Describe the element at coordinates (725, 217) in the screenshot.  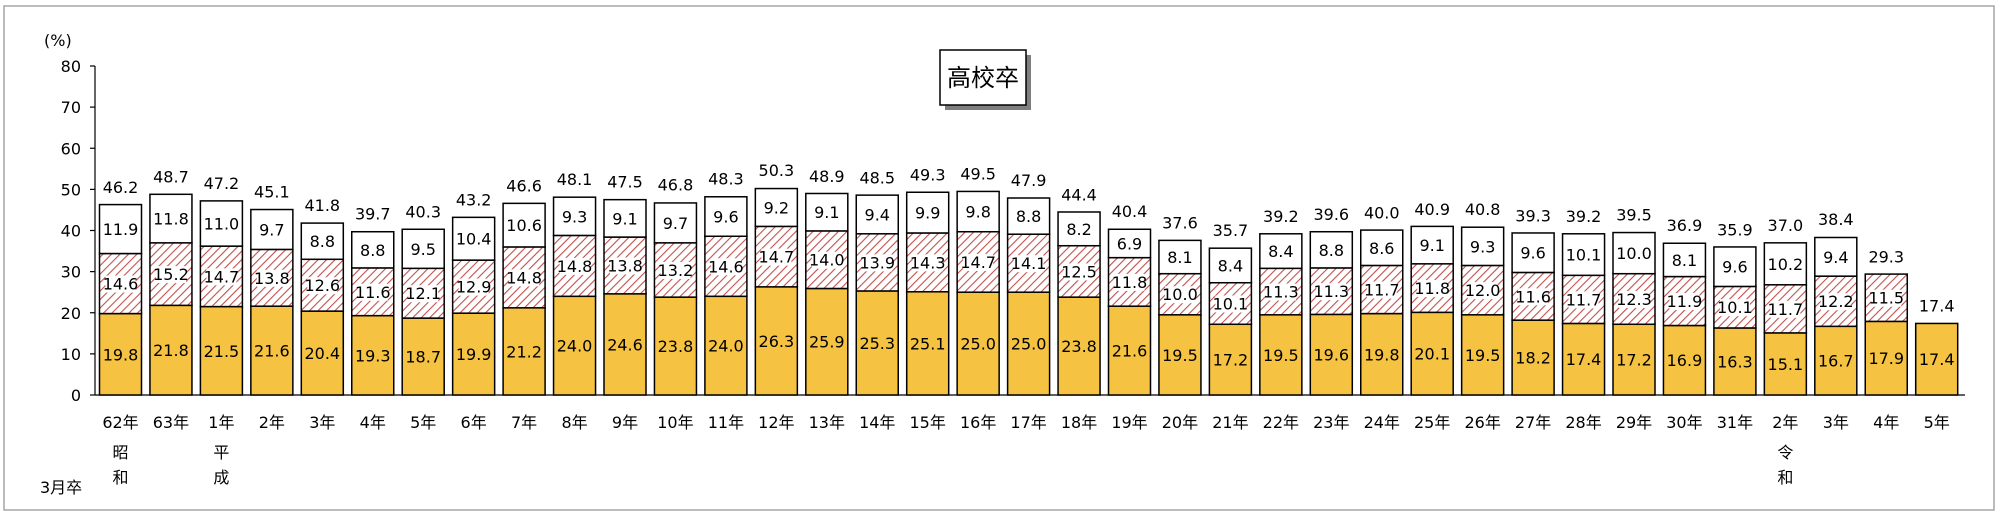
I see `bar-value-label-top: 9.6` at that location.